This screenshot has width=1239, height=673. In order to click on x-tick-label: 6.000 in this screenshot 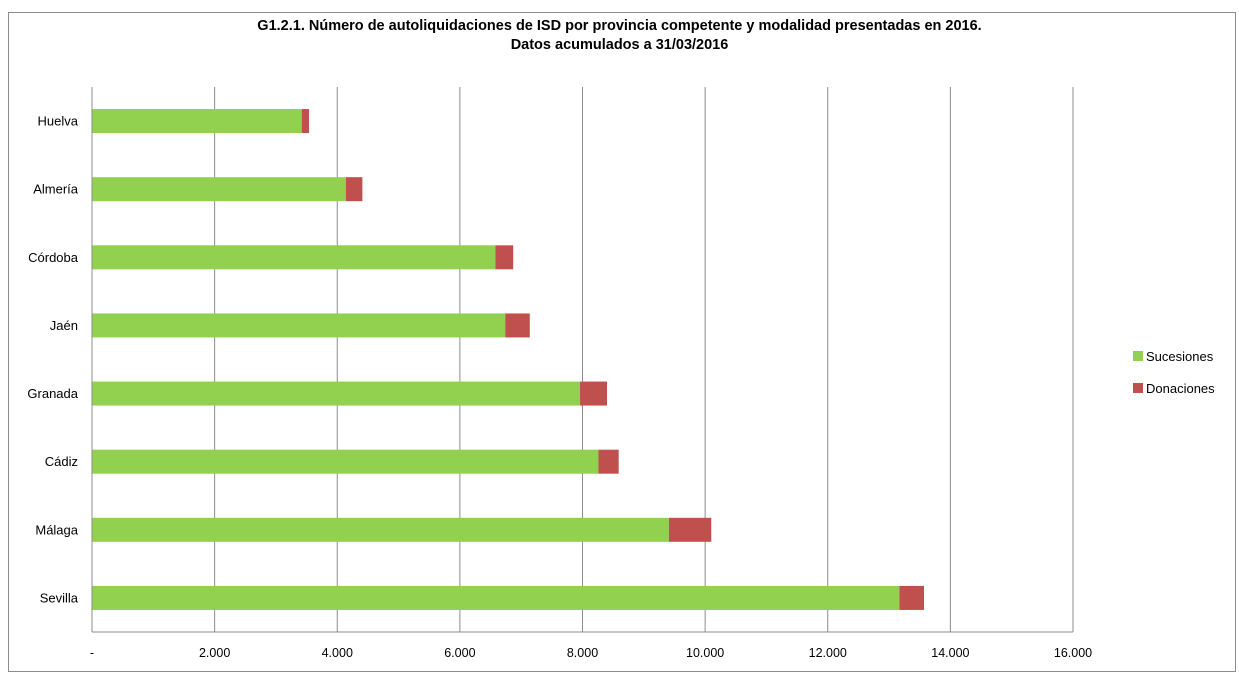, I will do `click(459, 653)`.